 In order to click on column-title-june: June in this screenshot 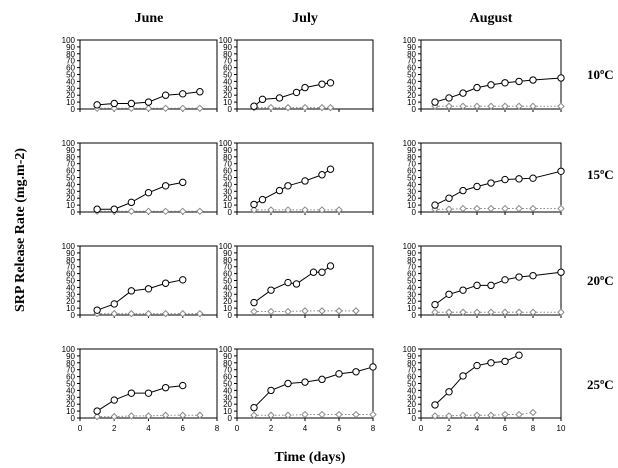, I will do `click(149, 18)`.